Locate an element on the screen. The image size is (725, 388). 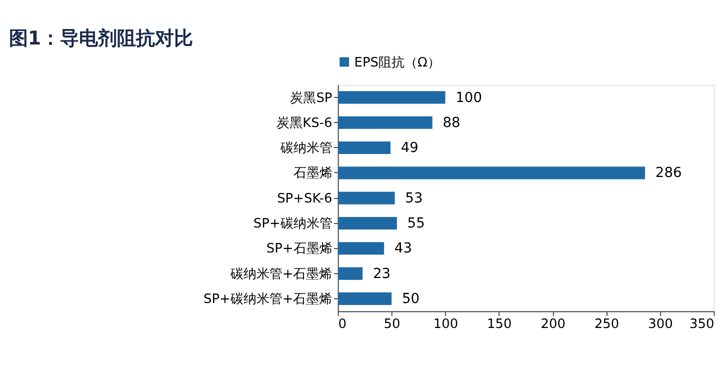
data-label: 88 is located at coordinates (451, 122).